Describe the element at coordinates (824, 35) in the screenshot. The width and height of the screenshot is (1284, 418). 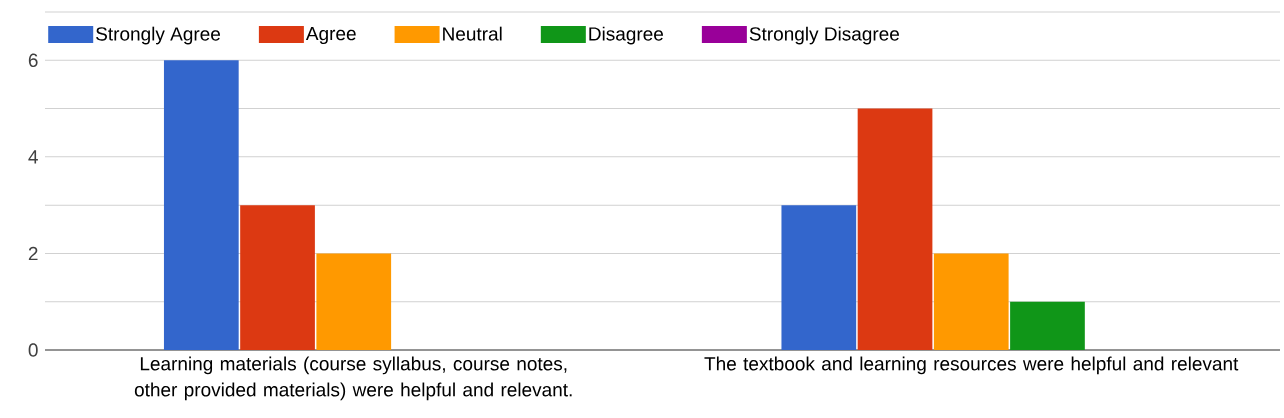
I see `legend-label: Strongly Disagree` at that location.